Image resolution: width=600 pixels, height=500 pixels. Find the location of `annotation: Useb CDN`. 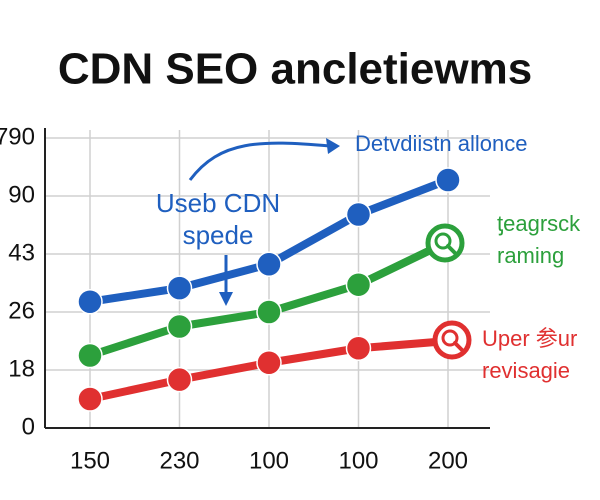

annotation: Useb CDN is located at coordinates (218, 203).